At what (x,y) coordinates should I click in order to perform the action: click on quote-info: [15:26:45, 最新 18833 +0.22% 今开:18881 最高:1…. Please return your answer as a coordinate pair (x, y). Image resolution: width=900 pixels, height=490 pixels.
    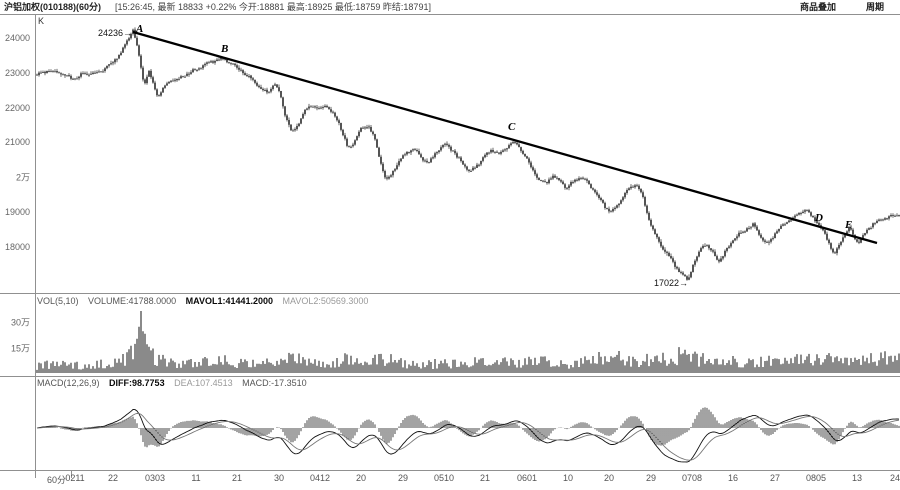
    Looking at the image, I should click on (273, 7).